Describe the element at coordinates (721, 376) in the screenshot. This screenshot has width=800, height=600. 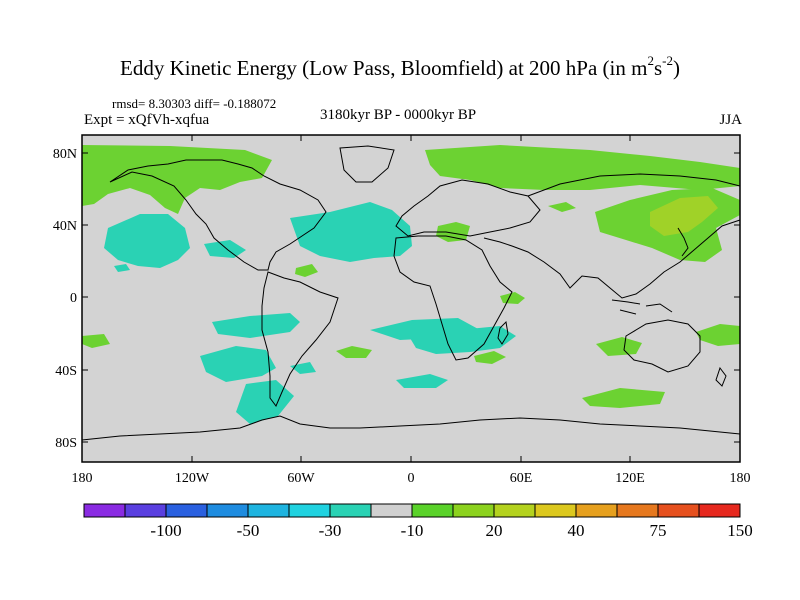
I see `coastline-new-zealand` at that location.